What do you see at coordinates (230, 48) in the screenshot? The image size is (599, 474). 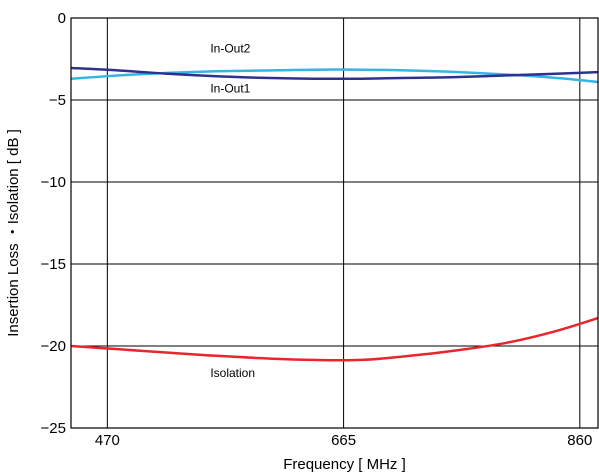 I see `series-label-in-out2: In-Out2` at bounding box center [230, 48].